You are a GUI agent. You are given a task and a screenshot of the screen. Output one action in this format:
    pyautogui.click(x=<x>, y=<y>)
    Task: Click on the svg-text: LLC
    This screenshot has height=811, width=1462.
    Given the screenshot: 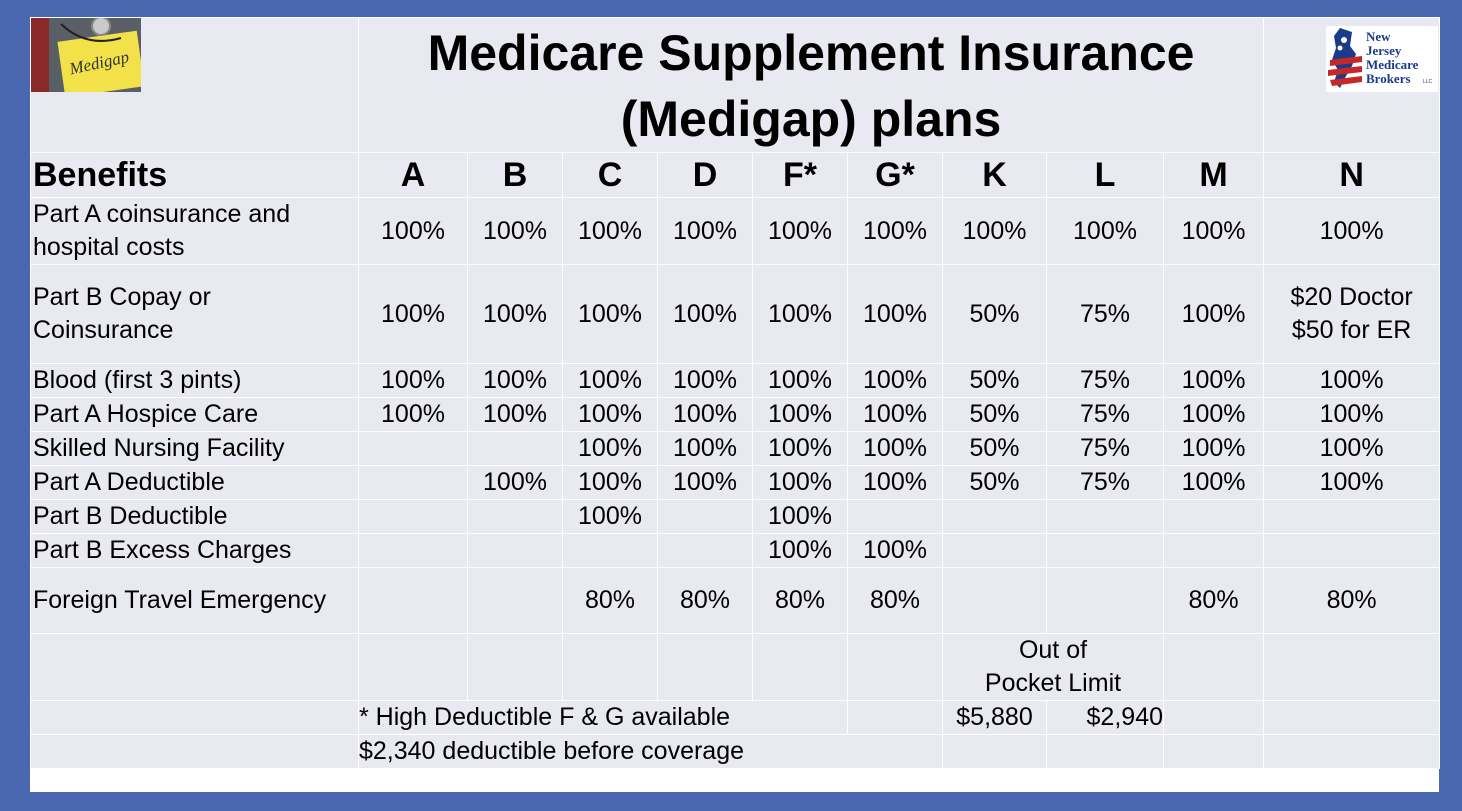 What is the action you would take?
    pyautogui.click(x=1428, y=82)
    